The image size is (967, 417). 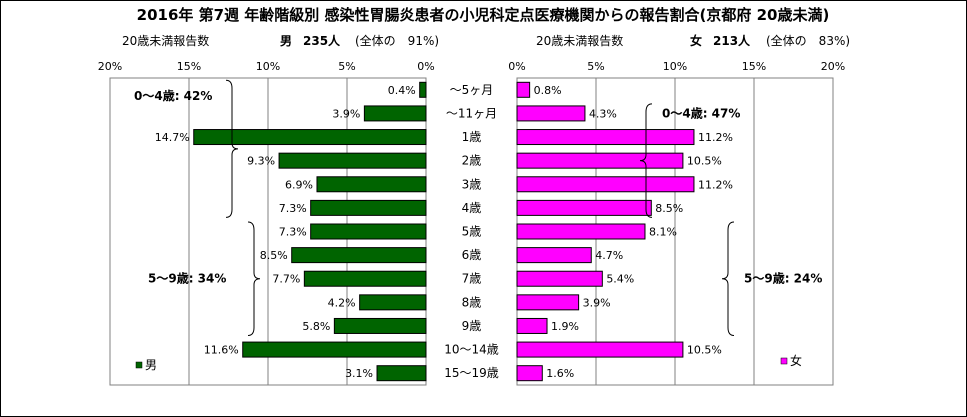 What do you see at coordinates (172, 137) in the screenshot?
I see `male-data-label: 14.7%` at bounding box center [172, 137].